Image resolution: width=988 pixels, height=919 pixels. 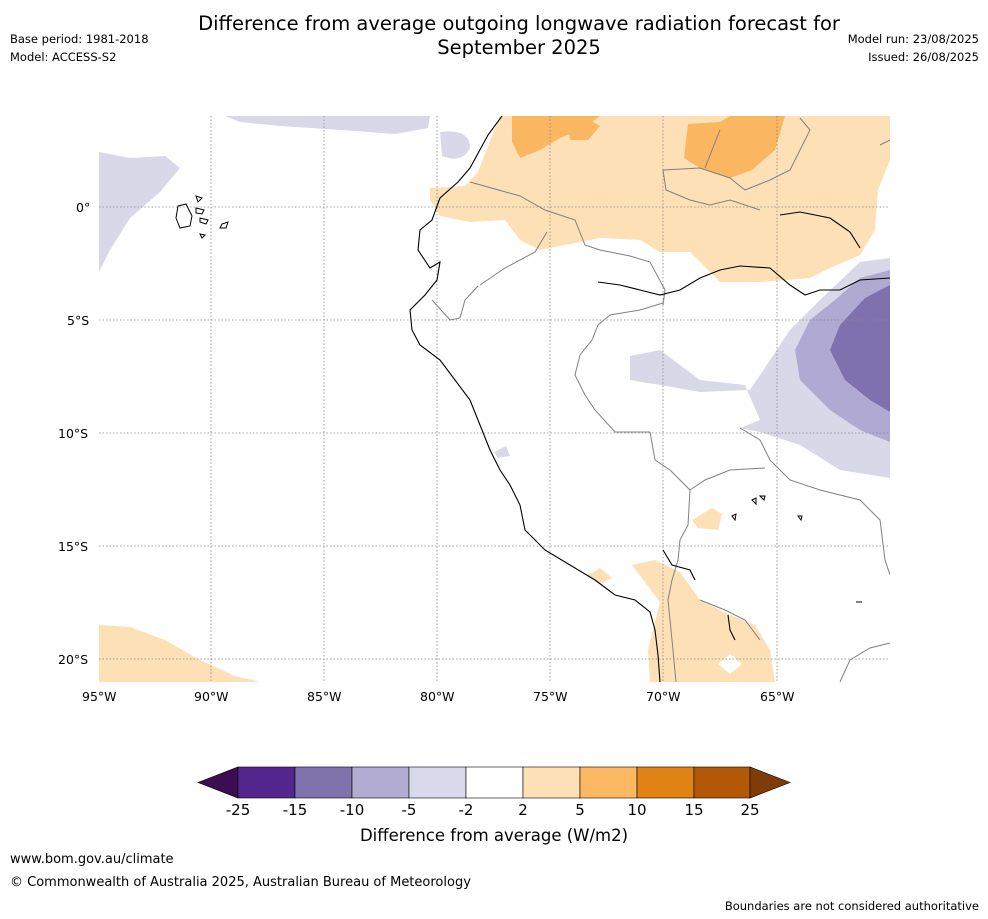 What do you see at coordinates (584, 130) in the screenshot?
I see `region-pos-5-10-b` at bounding box center [584, 130].